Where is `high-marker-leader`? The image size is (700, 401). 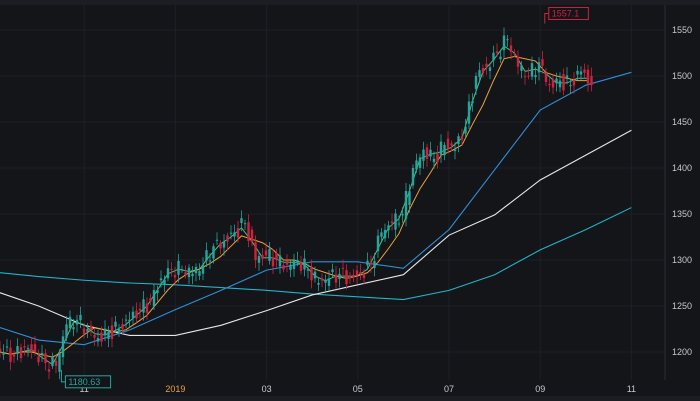 high-marker-leader is located at coordinates (546, 18).